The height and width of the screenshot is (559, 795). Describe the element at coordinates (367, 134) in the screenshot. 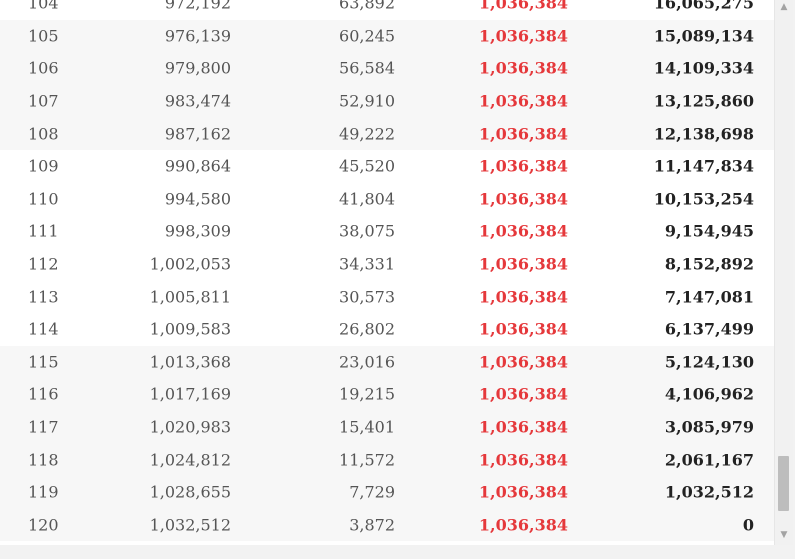

I see `interest-cell: 49,222` at that location.